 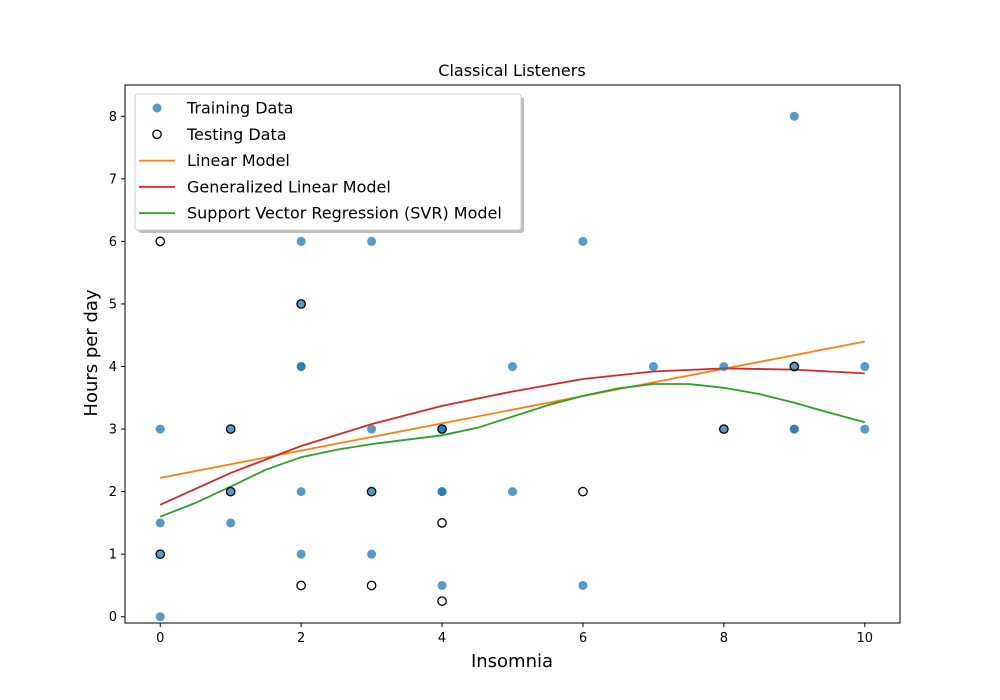 I want to click on x-tick-label: 10, so click(x=864, y=638).